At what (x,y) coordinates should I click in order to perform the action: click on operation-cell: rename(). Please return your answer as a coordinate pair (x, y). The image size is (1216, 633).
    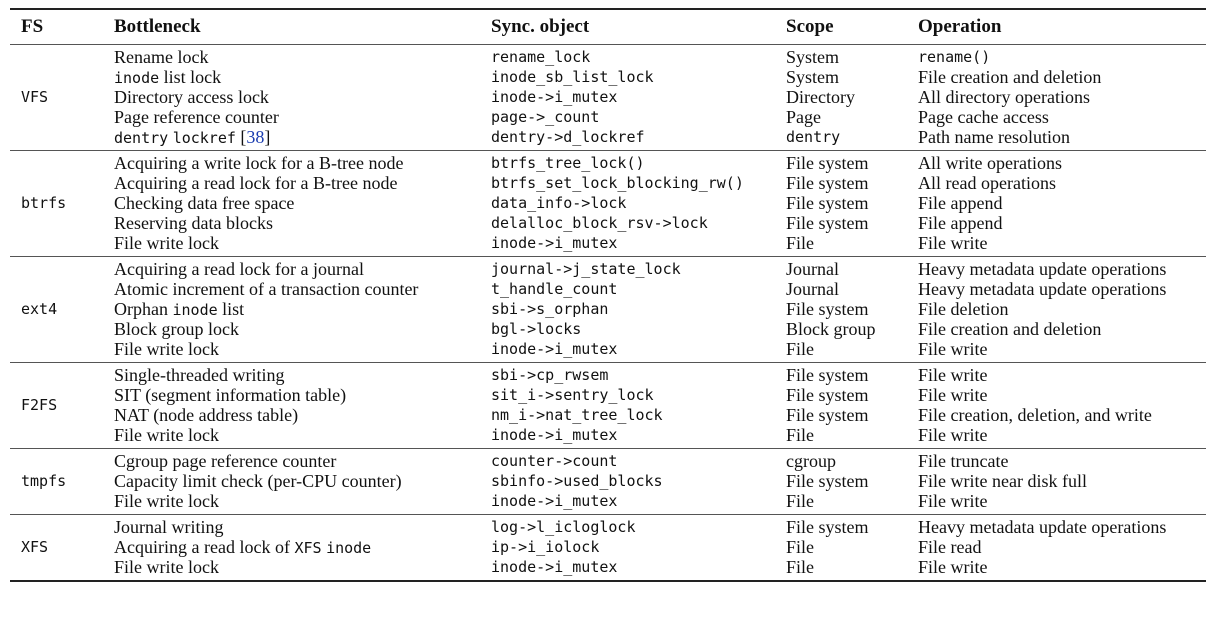
    Looking at the image, I should click on (954, 57).